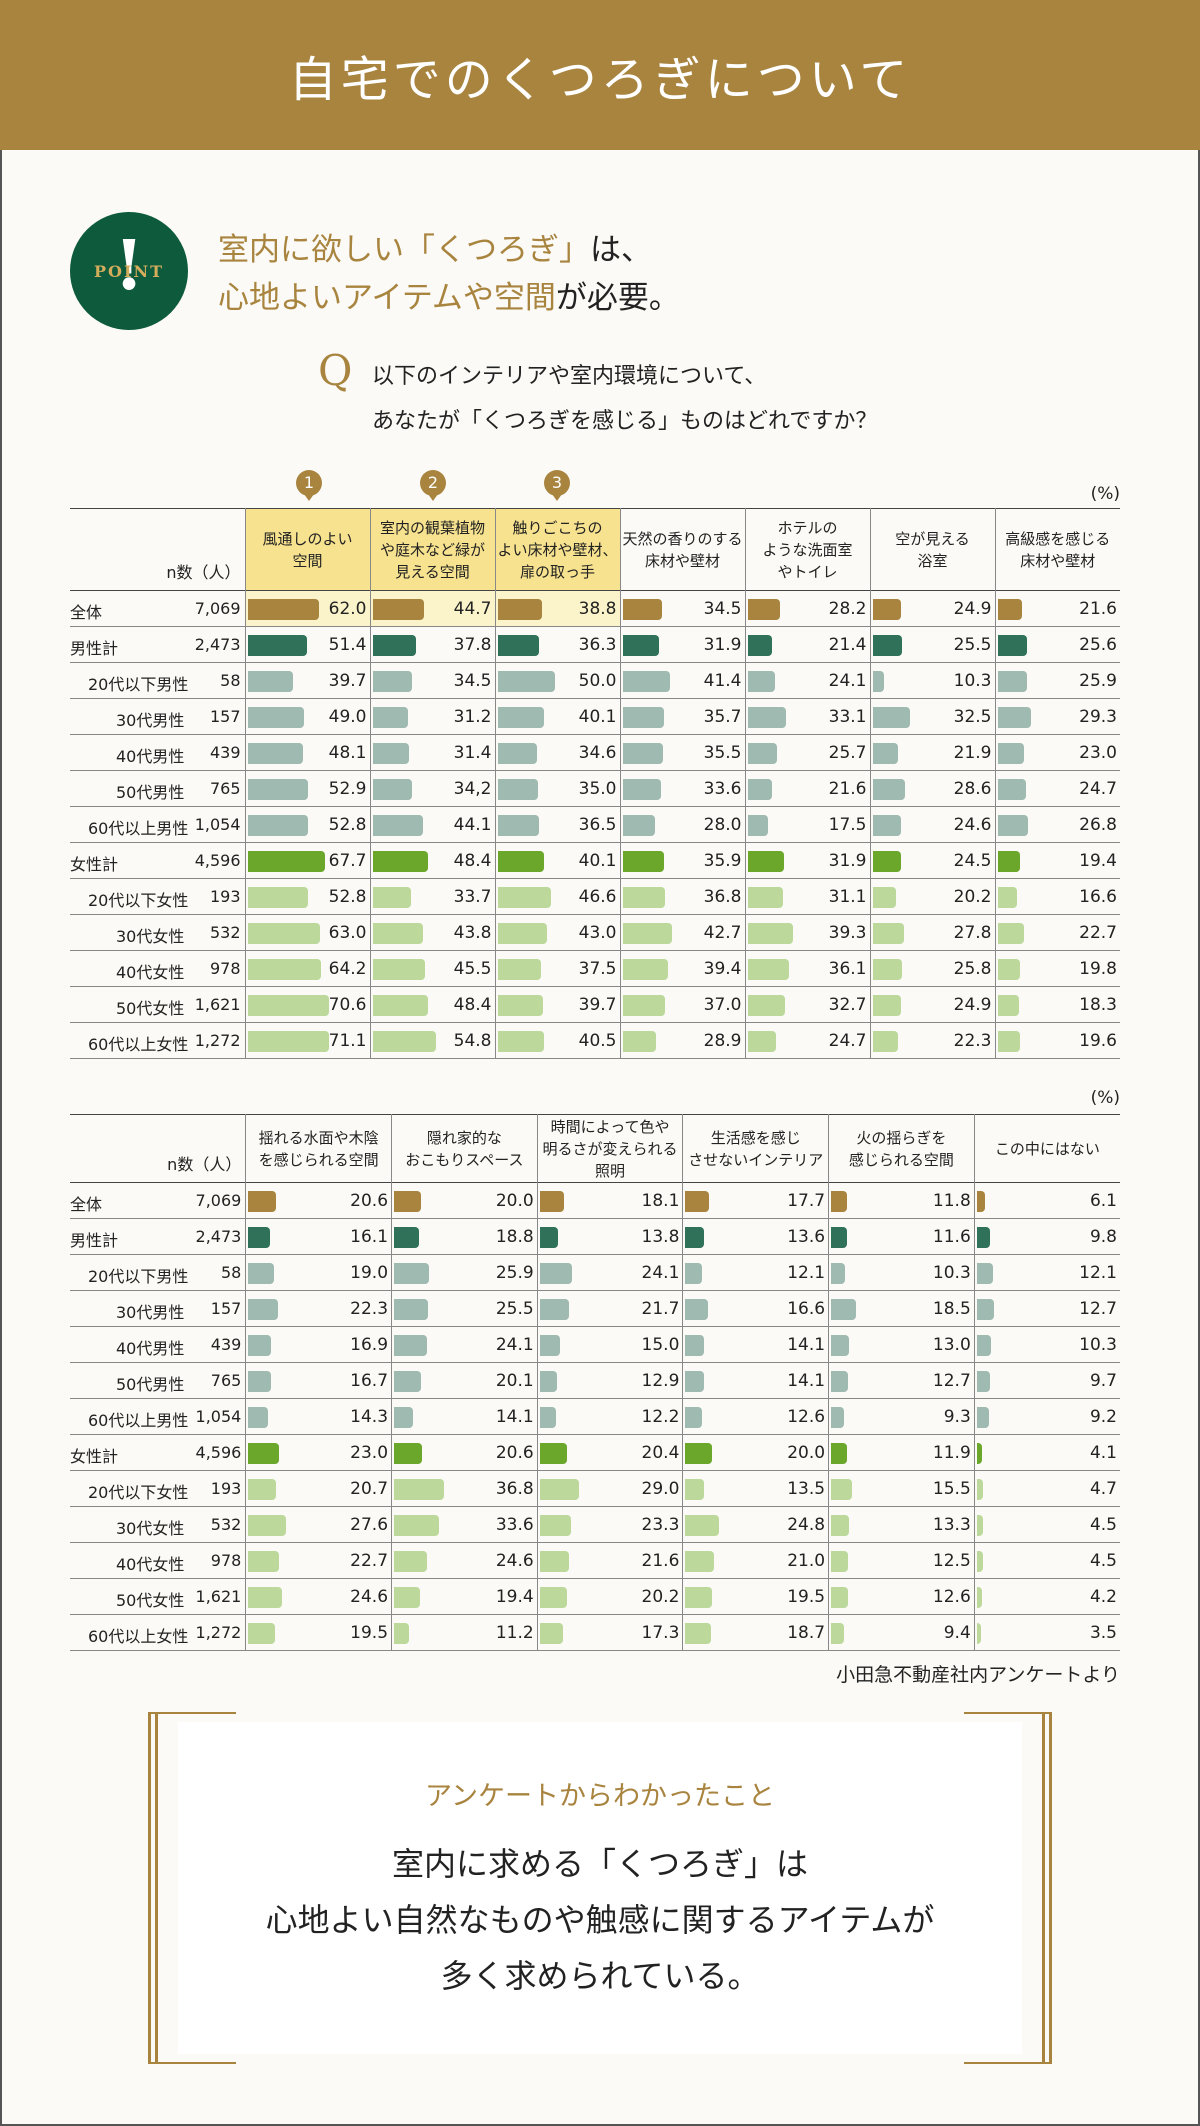 Image resolution: width=1200 pixels, height=2126 pixels. What do you see at coordinates (158, 1308) in the screenshot?
I see `row-label-cell: 30代男性 157` at bounding box center [158, 1308].